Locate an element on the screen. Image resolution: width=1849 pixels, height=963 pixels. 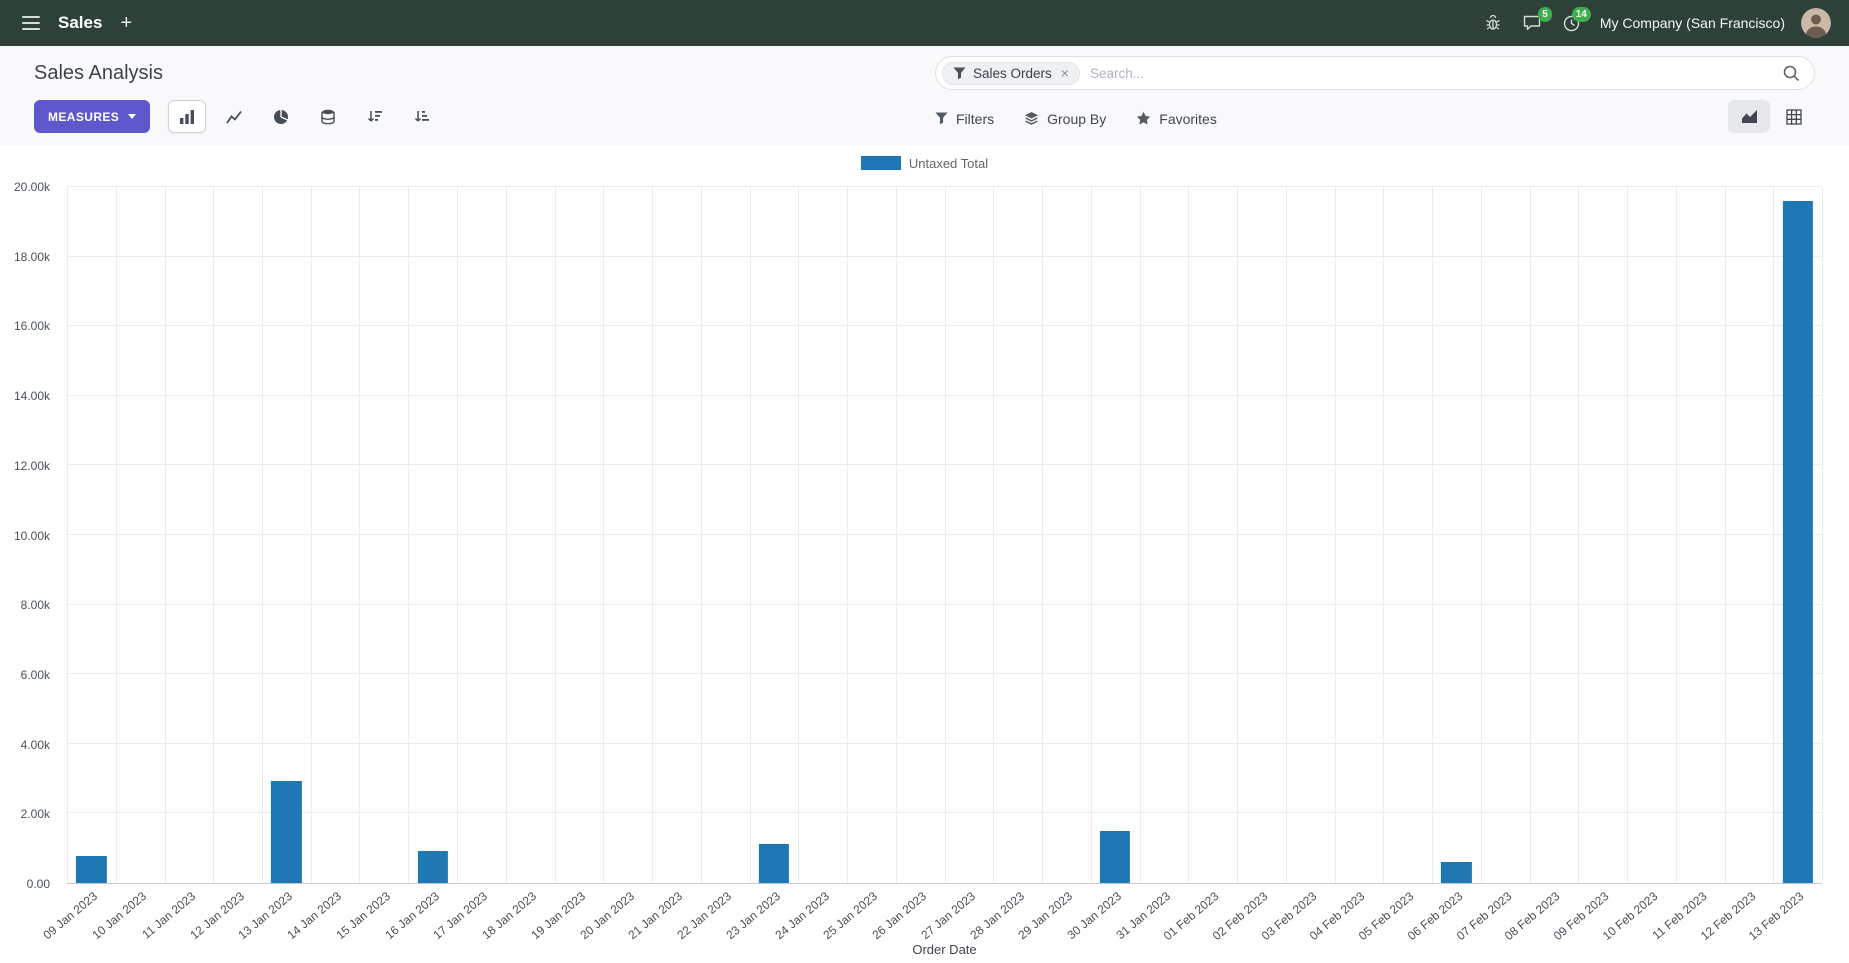
y-tick-label: 8.00k is located at coordinates (35, 605).